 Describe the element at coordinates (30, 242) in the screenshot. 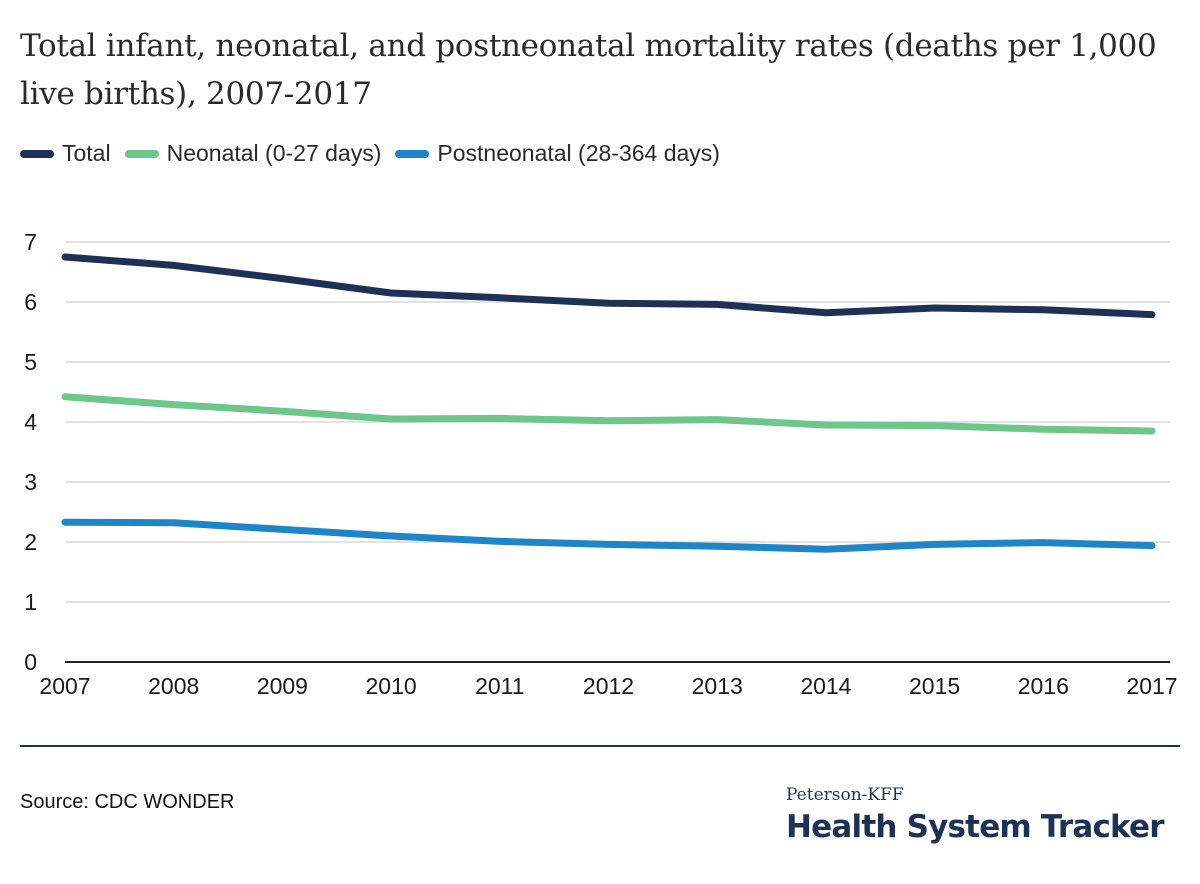

I see `y-tick-label: 7` at that location.